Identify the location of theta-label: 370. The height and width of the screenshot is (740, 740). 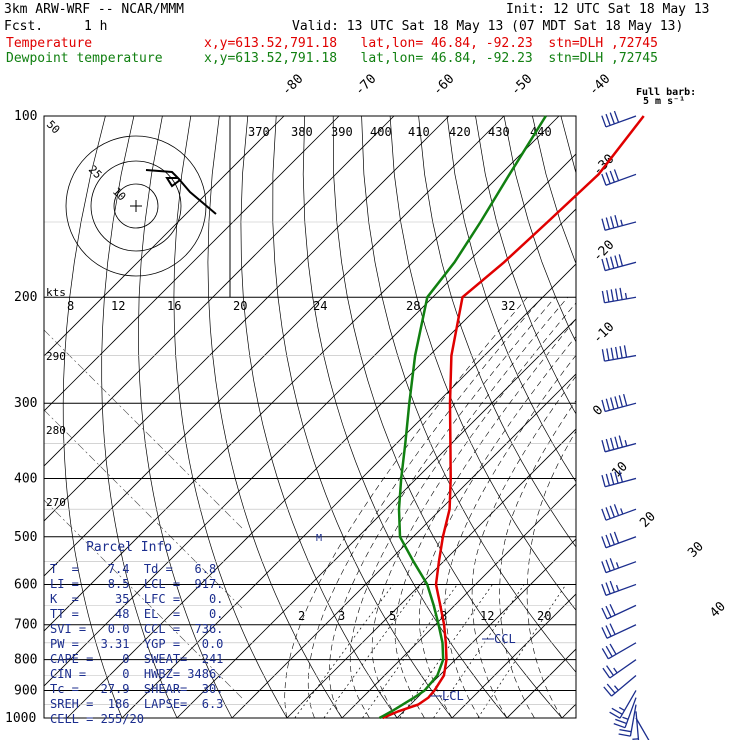
(259, 132).